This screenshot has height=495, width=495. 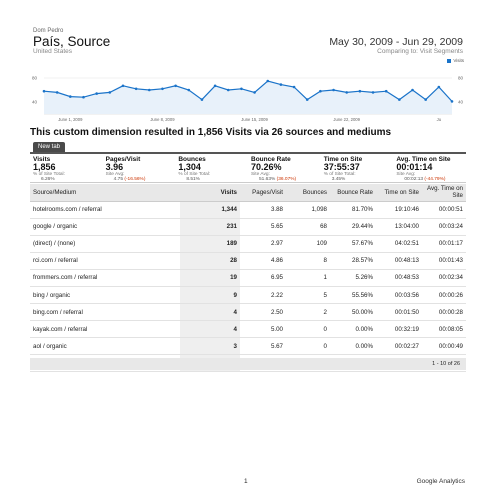 I want to click on cell-time-on-site: 04:02:51, so click(x=399, y=244).